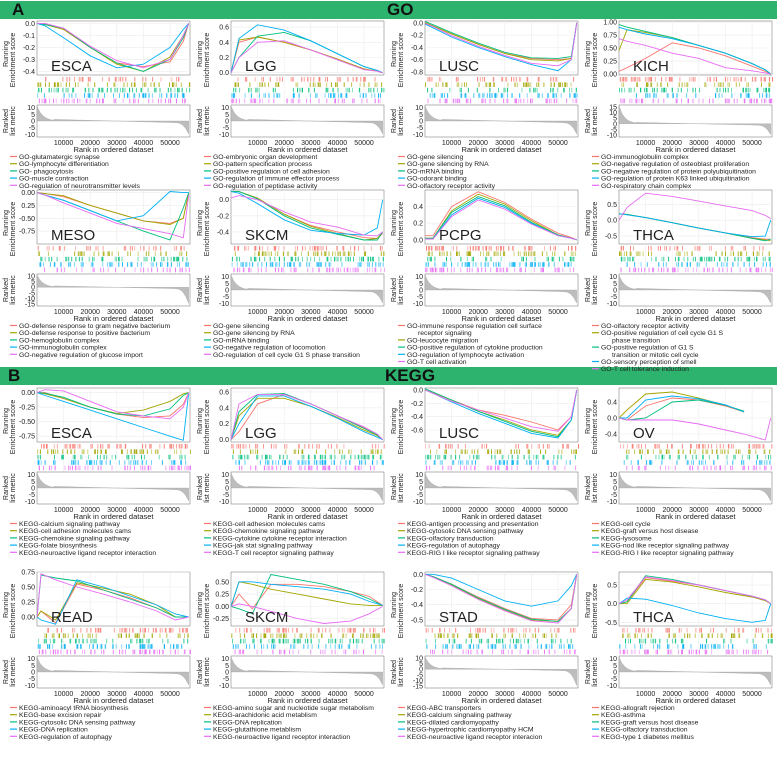  I want to click on es-axis-title: Enrichment score, so click(207, 60).